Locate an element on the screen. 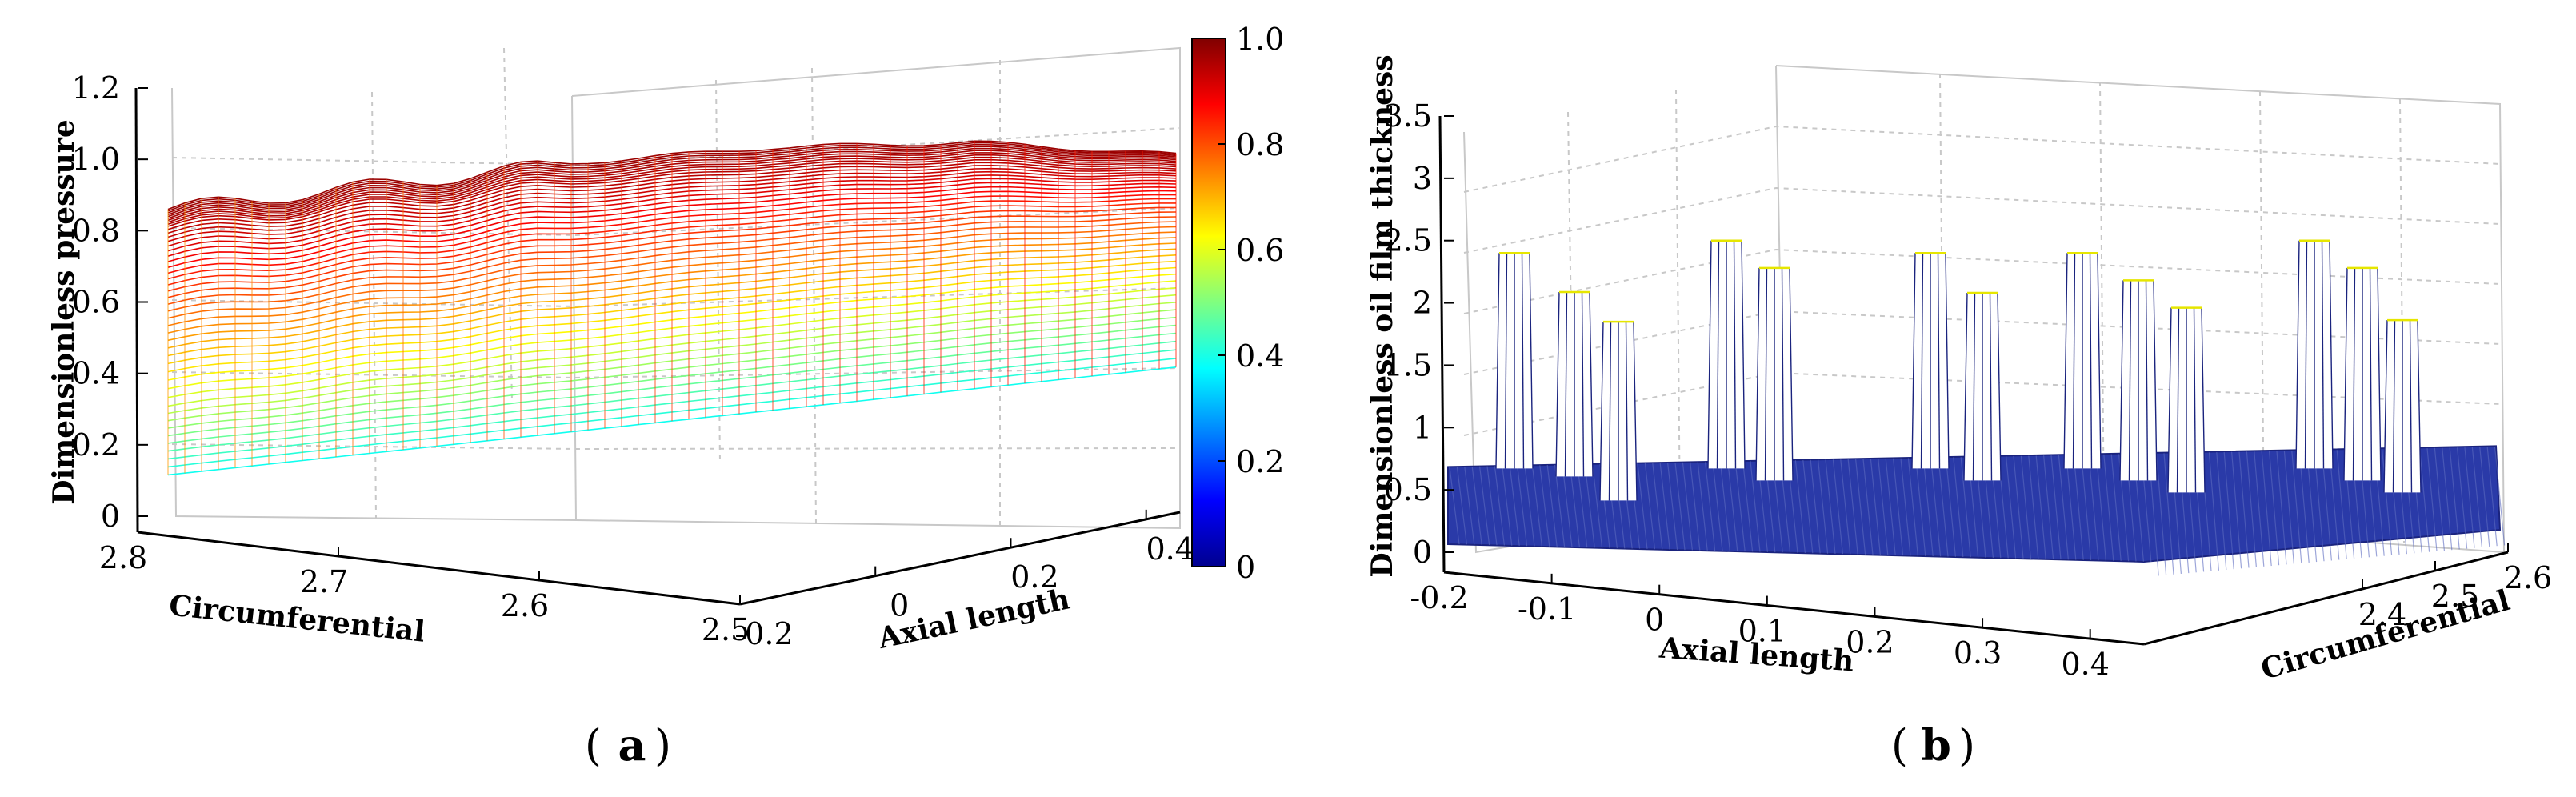 This screenshot has width=2576, height=797. chart-a-z-ticks: 0 0.2 0.4 0.6 0.8 1.0 1.2 is located at coordinates (110, 302).